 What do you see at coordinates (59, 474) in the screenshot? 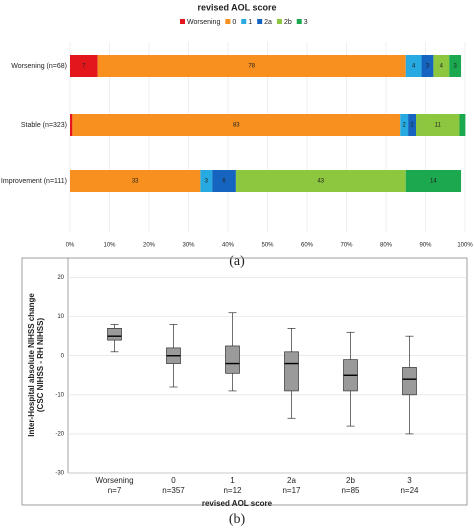
I see `y-tick-label: -30` at bounding box center [59, 474].